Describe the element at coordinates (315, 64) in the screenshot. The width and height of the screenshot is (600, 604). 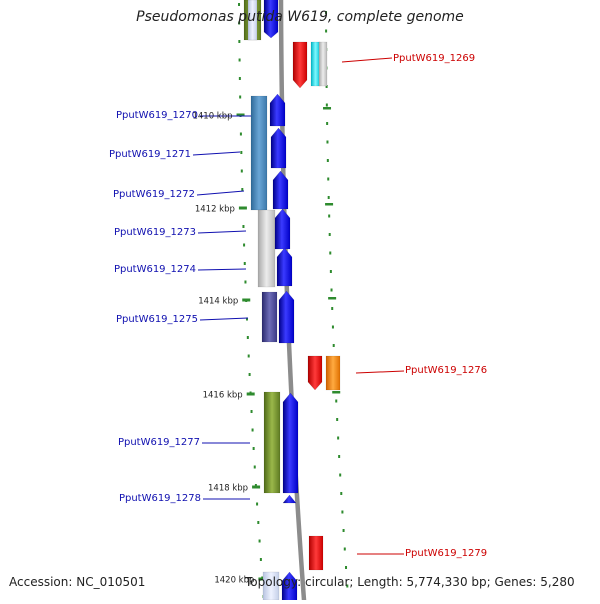
I see `gene-feature-1269-a` at that location.